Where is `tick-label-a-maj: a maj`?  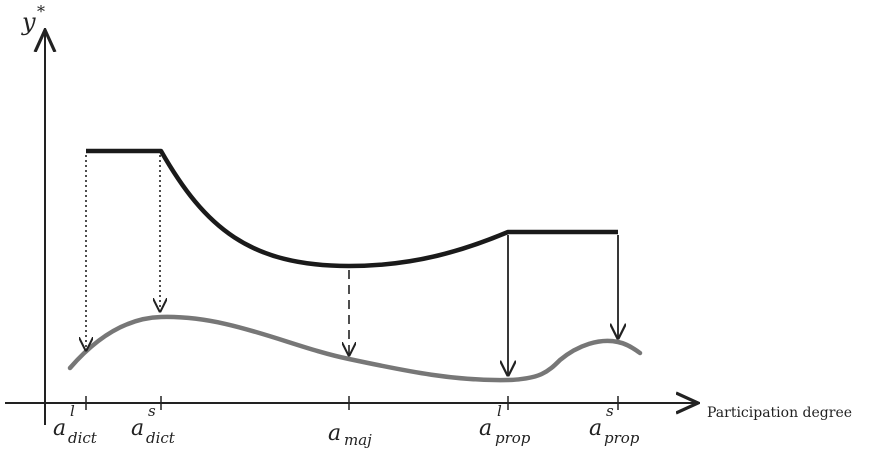
tick-label-a-maj: a maj is located at coordinates (350, 435).